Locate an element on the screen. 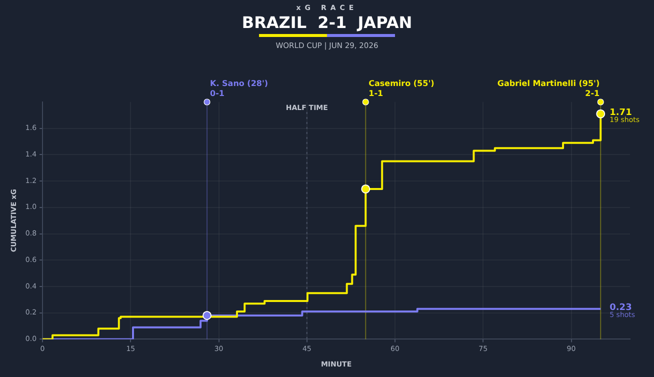 The image size is (654, 377). annotation: Gabriel Martinelli (95') 2-1 is located at coordinates (548, 88).